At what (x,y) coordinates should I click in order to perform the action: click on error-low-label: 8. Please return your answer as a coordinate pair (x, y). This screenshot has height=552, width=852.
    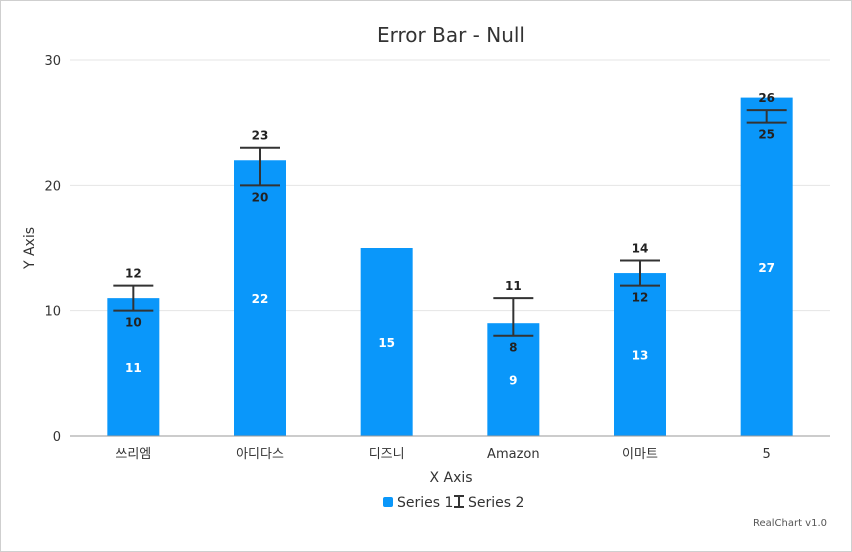
    Looking at the image, I should click on (513, 348).